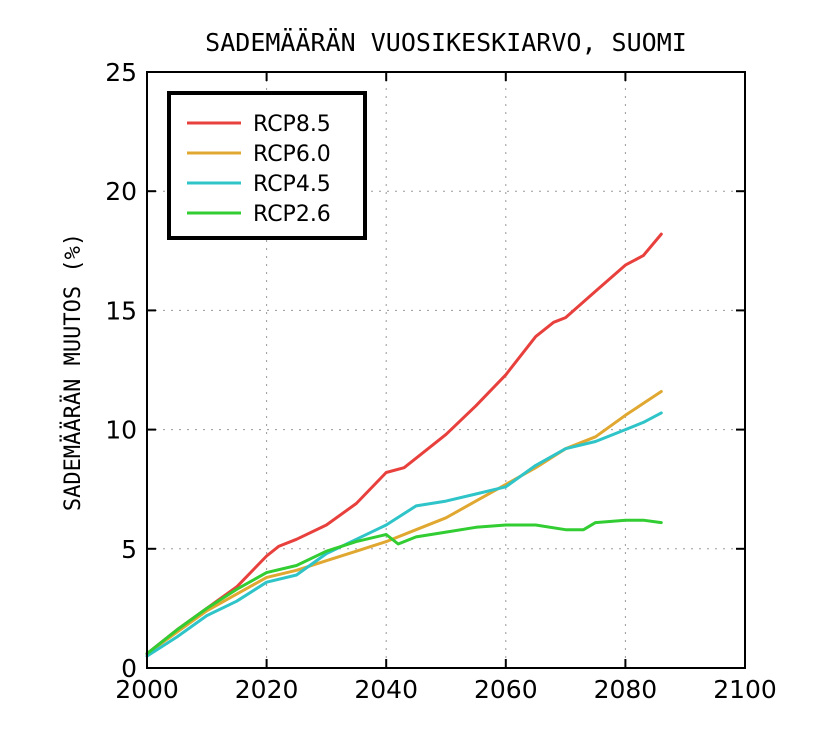 The height and width of the screenshot is (729, 831). I want to click on x-tick-label: 2060, so click(506, 689).